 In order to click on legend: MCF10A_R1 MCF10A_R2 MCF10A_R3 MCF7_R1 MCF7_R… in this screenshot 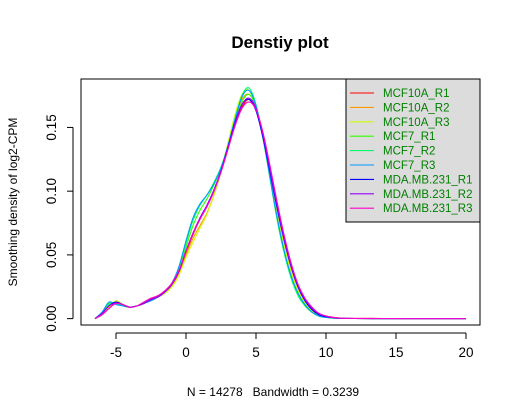, I will do `click(413, 150)`.